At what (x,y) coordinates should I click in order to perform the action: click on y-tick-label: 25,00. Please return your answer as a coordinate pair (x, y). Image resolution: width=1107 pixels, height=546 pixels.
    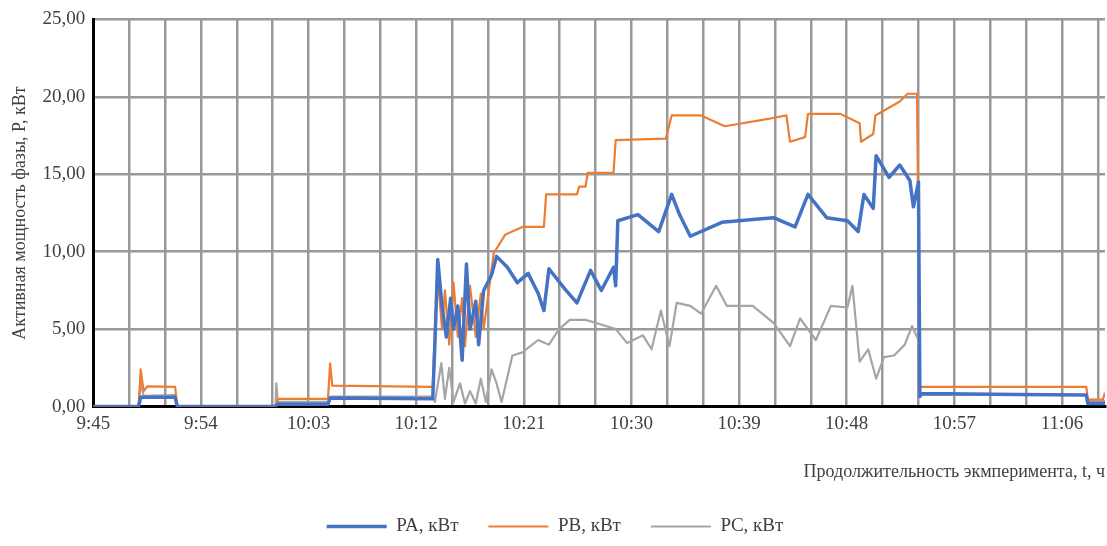
    Looking at the image, I should click on (64, 18).